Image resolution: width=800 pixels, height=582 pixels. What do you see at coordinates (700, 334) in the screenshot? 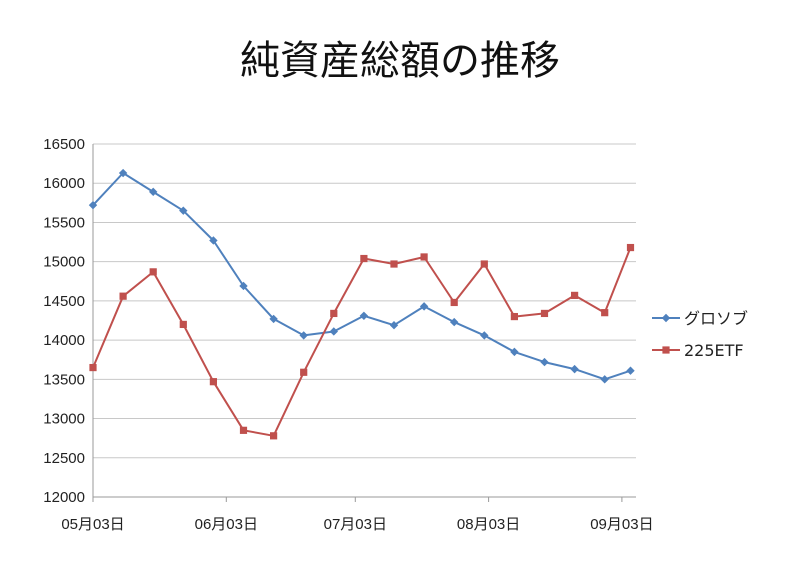
I see `legend: グロソブ 225ETF` at bounding box center [700, 334].